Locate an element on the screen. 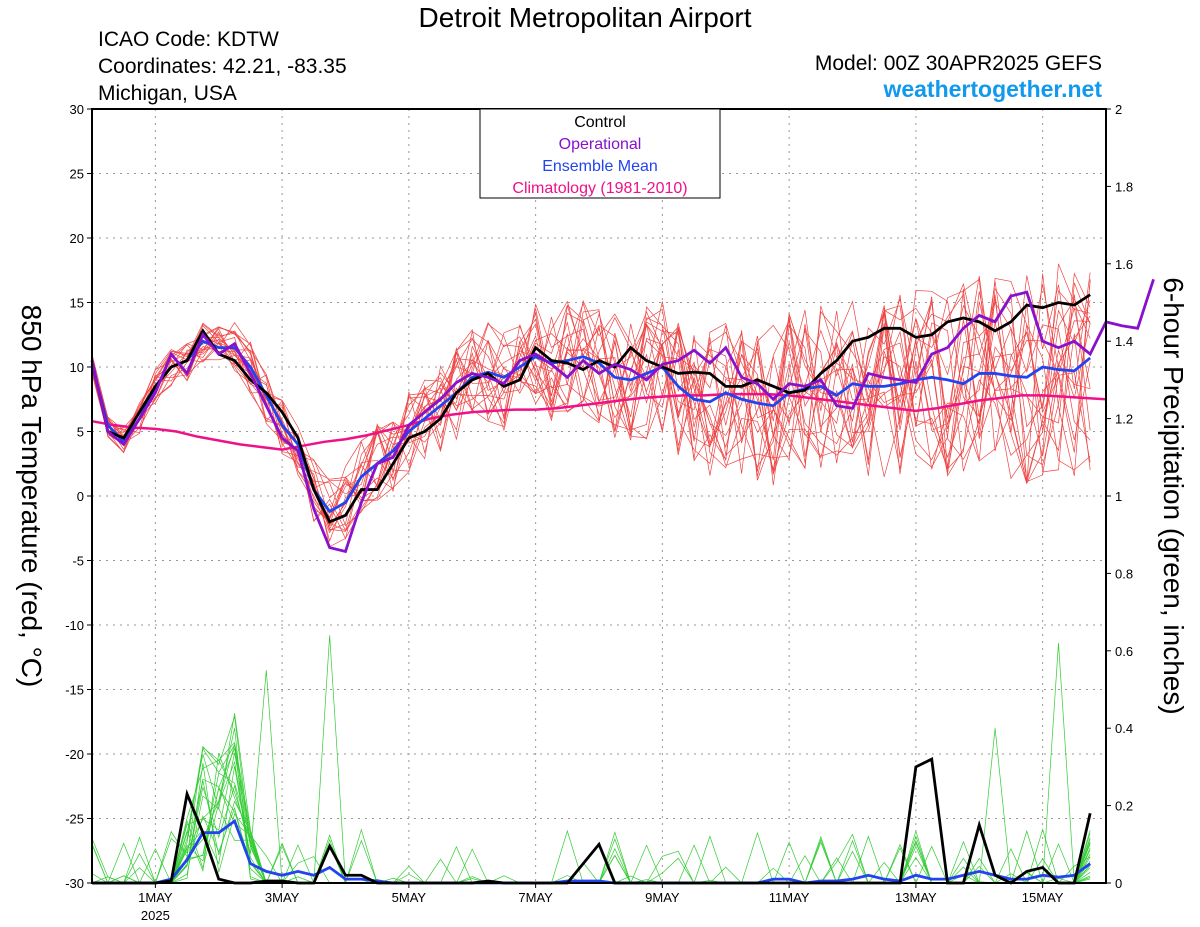 This screenshot has width=1200, height=927. y-axis-label-right: 6-hour Precipitation (green, inches) is located at coordinates (1173, 495).